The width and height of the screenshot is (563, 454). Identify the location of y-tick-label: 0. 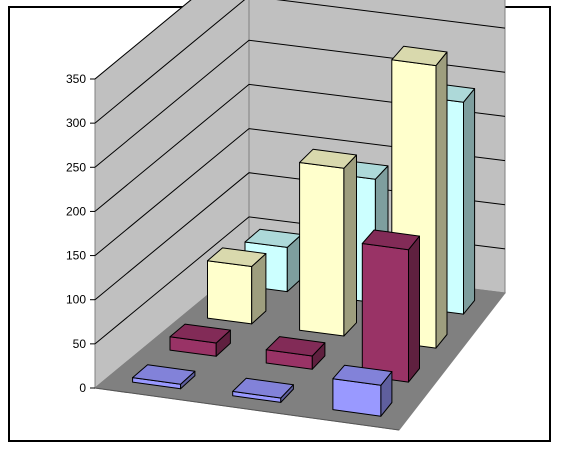
(82, 388).